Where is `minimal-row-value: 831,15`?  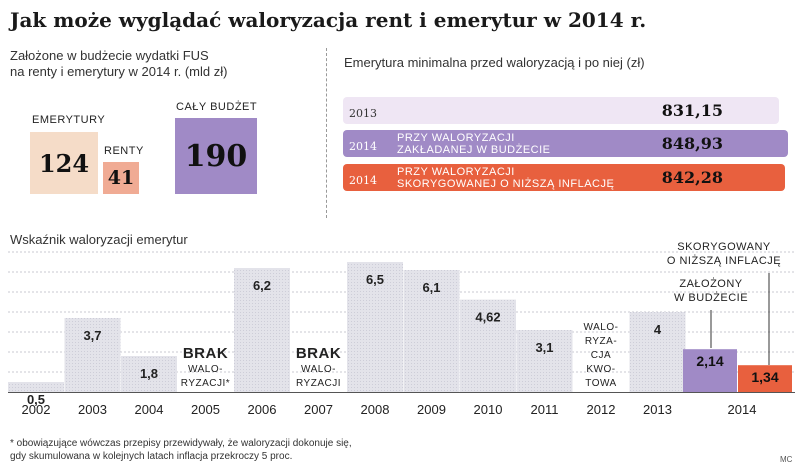 minimal-row-value: 831,15 is located at coordinates (692, 110).